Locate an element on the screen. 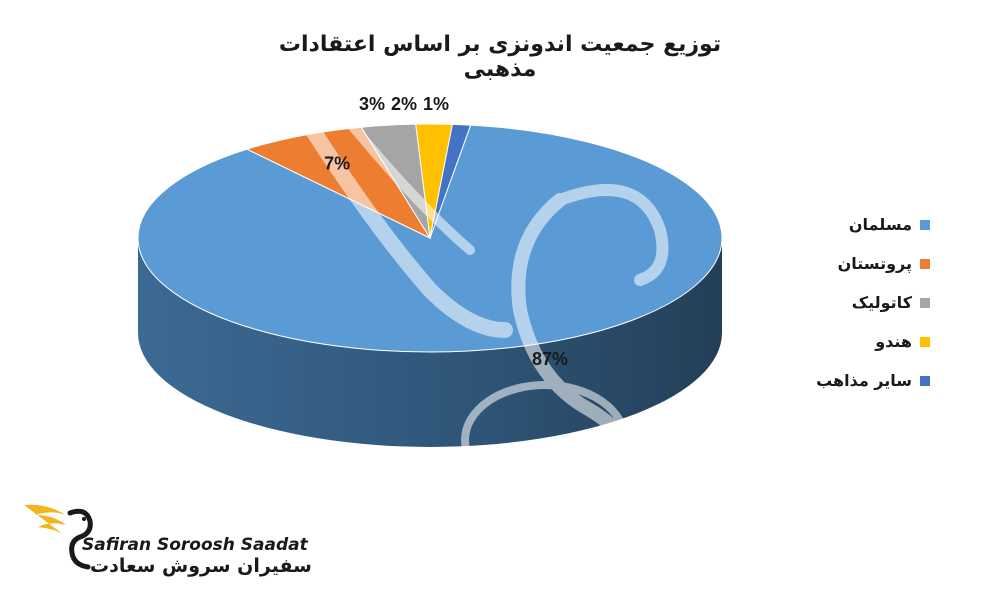 This screenshot has height=600, width=1000. brand-name-en: Safiran Soroosh Saadat is located at coordinates (195, 545).